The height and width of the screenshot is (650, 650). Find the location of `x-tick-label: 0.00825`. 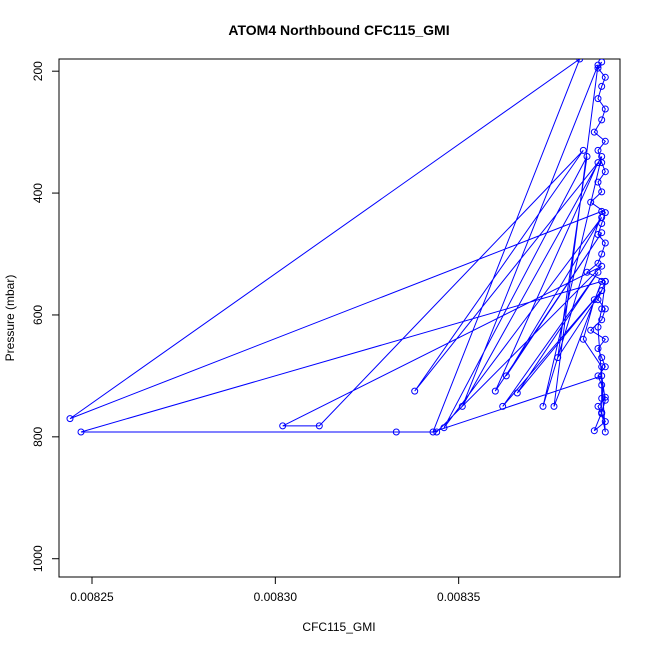

x-tick-label: 0.00825 is located at coordinates (92, 597).